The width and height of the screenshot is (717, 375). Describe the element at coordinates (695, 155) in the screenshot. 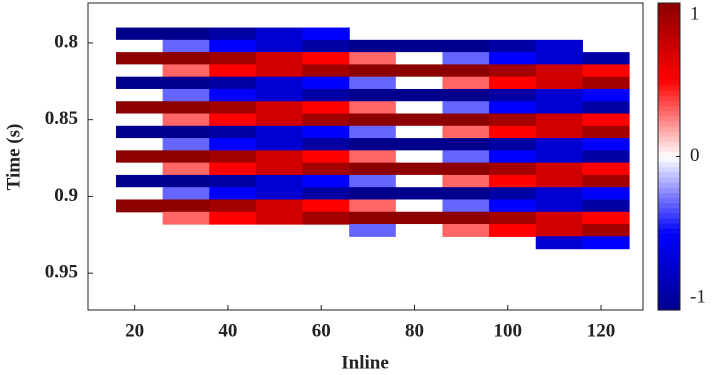

I see `colorbar-tick-label: 0` at that location.